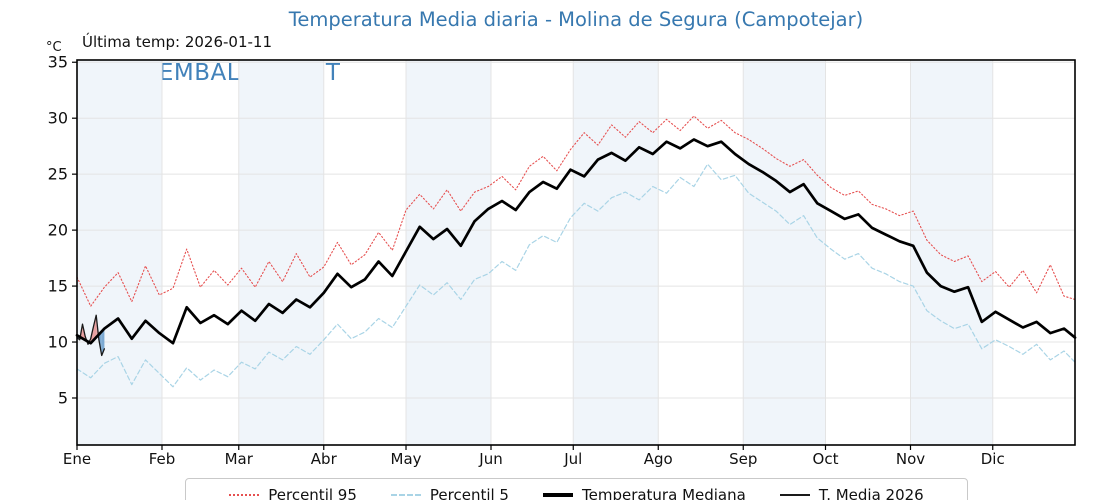 This screenshot has width=1120, height=500. Describe the element at coordinates (239, 459) in the screenshot. I see `x-tick-label: Mar` at that location.